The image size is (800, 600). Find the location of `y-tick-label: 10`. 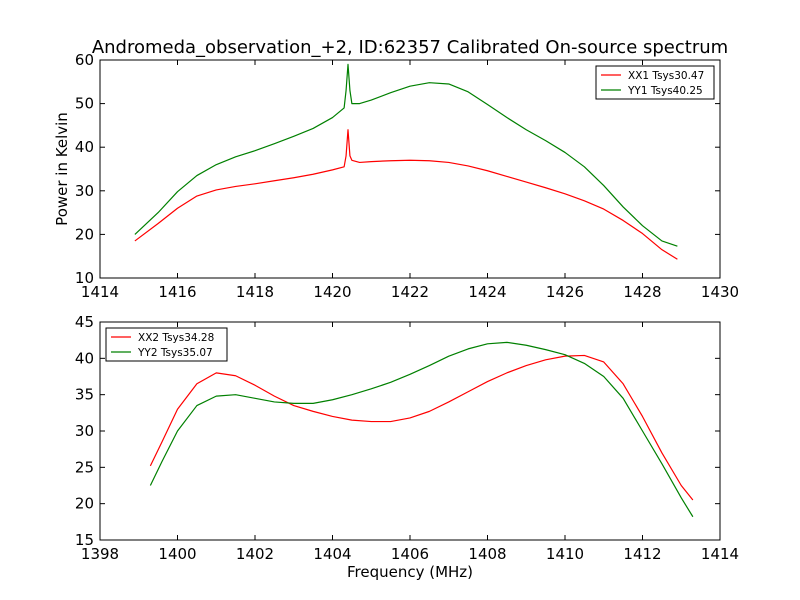

y-tick-label: 10 is located at coordinates (84, 278).